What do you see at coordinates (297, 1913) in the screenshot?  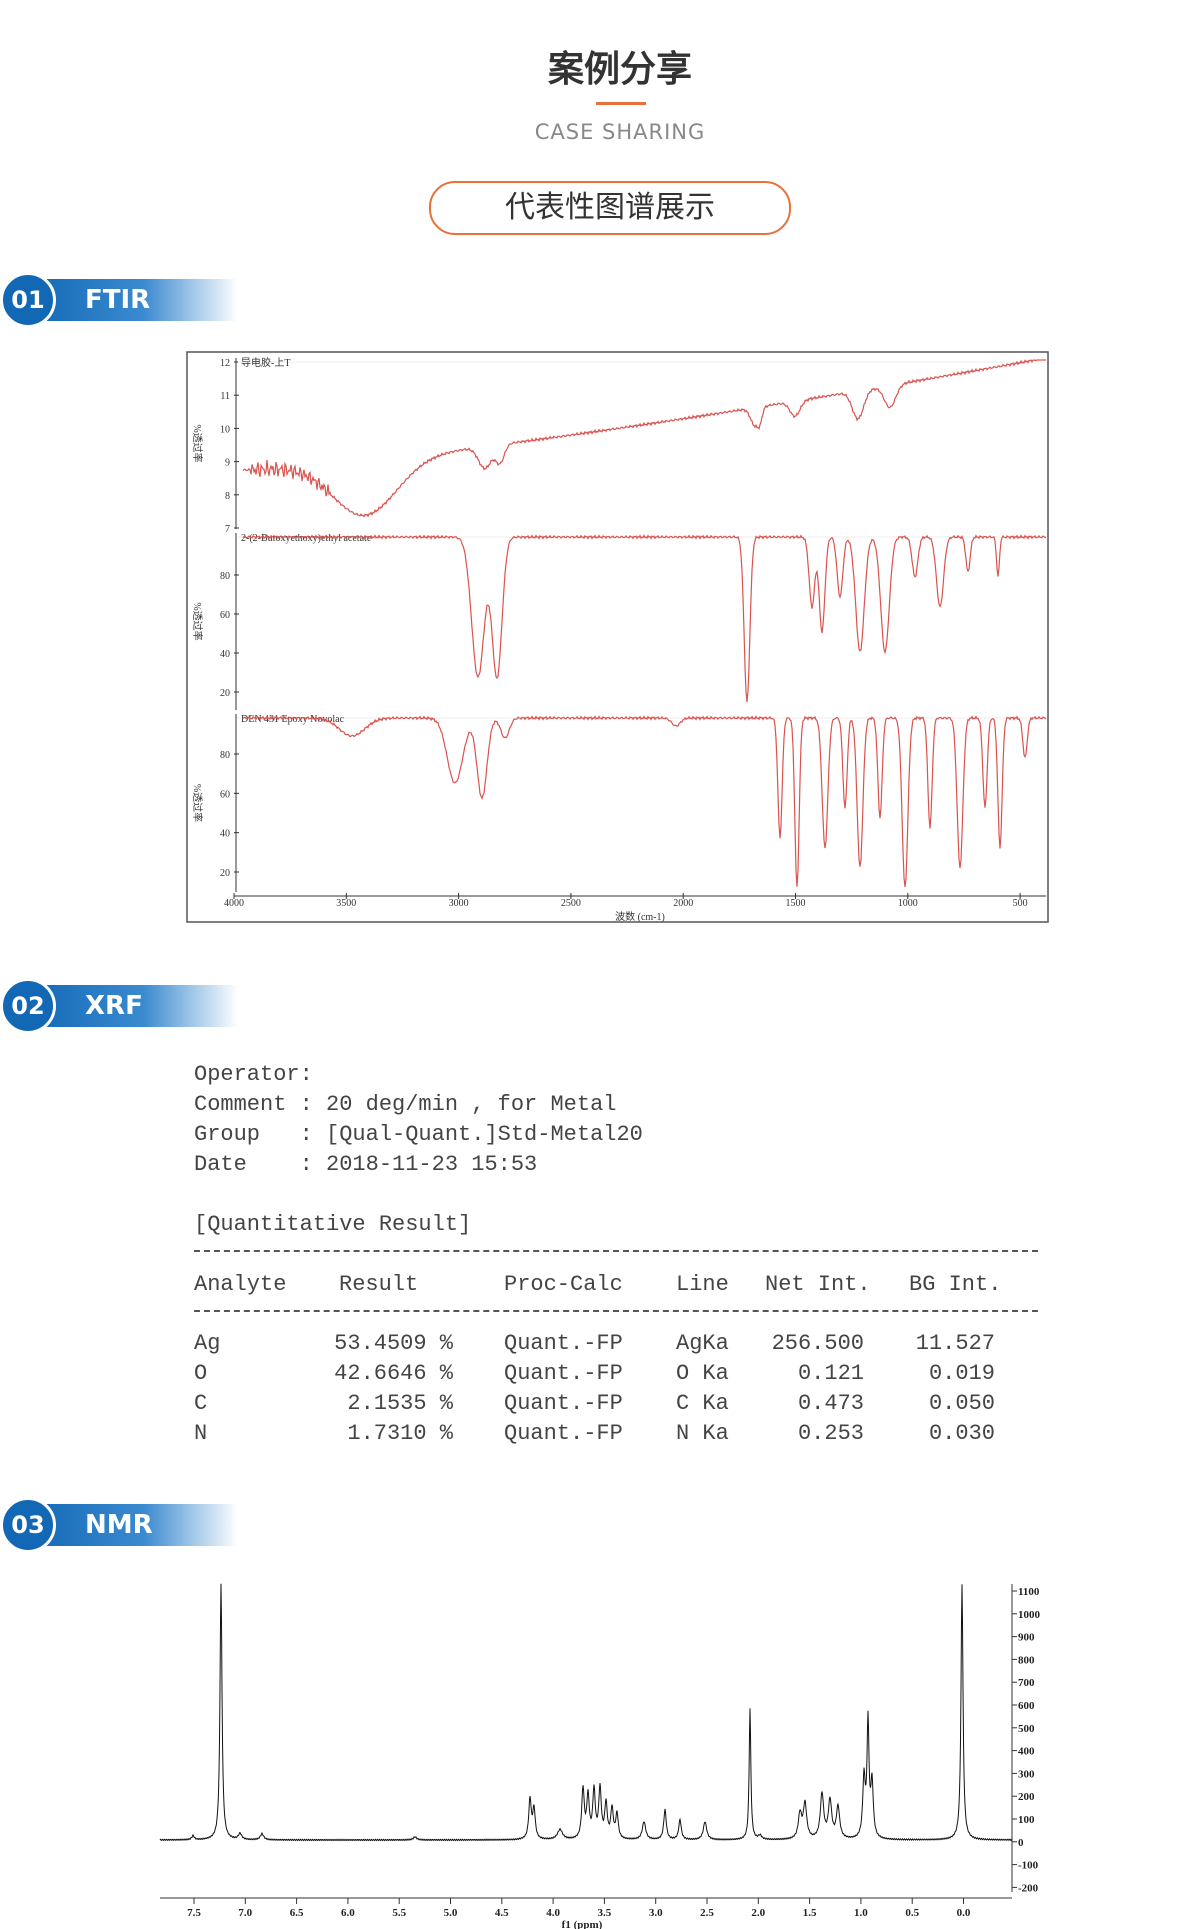 I see `x-tick-label: 6.5` at bounding box center [297, 1913].